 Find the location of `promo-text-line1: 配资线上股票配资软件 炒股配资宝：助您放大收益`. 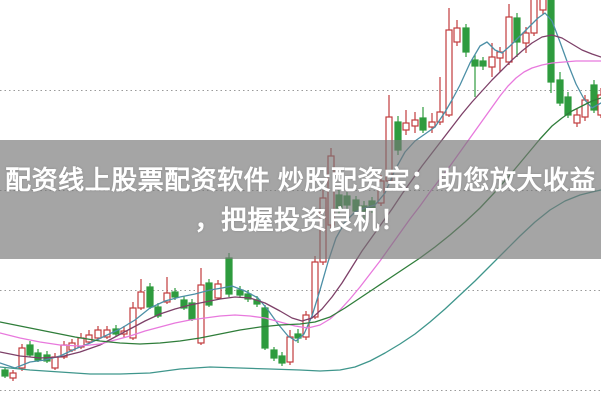

promo-text-line1: 配资线上股票配资软件 炒股配资宝：助您放大收益 is located at coordinates (300, 179).